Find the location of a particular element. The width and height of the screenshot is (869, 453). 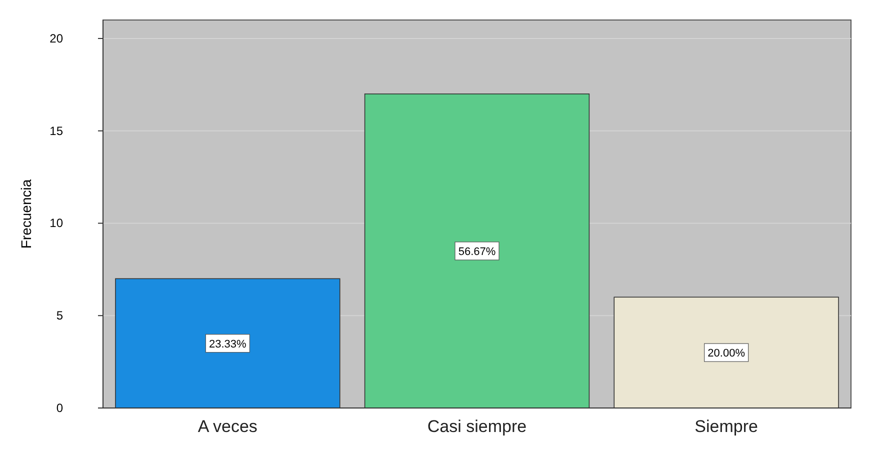

y-tick-label: 20 is located at coordinates (57, 38).